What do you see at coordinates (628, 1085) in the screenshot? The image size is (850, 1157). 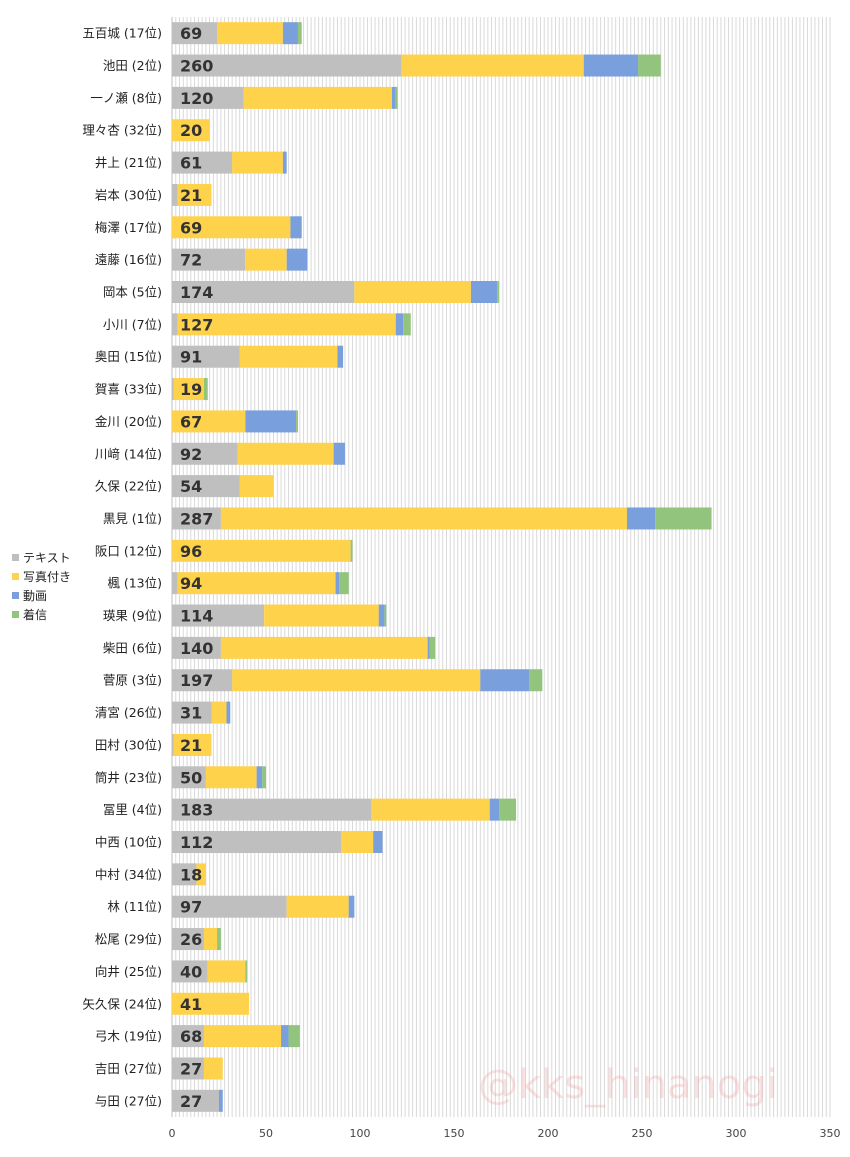 I see `watermark-text: @kks_hinanogi` at bounding box center [628, 1085].